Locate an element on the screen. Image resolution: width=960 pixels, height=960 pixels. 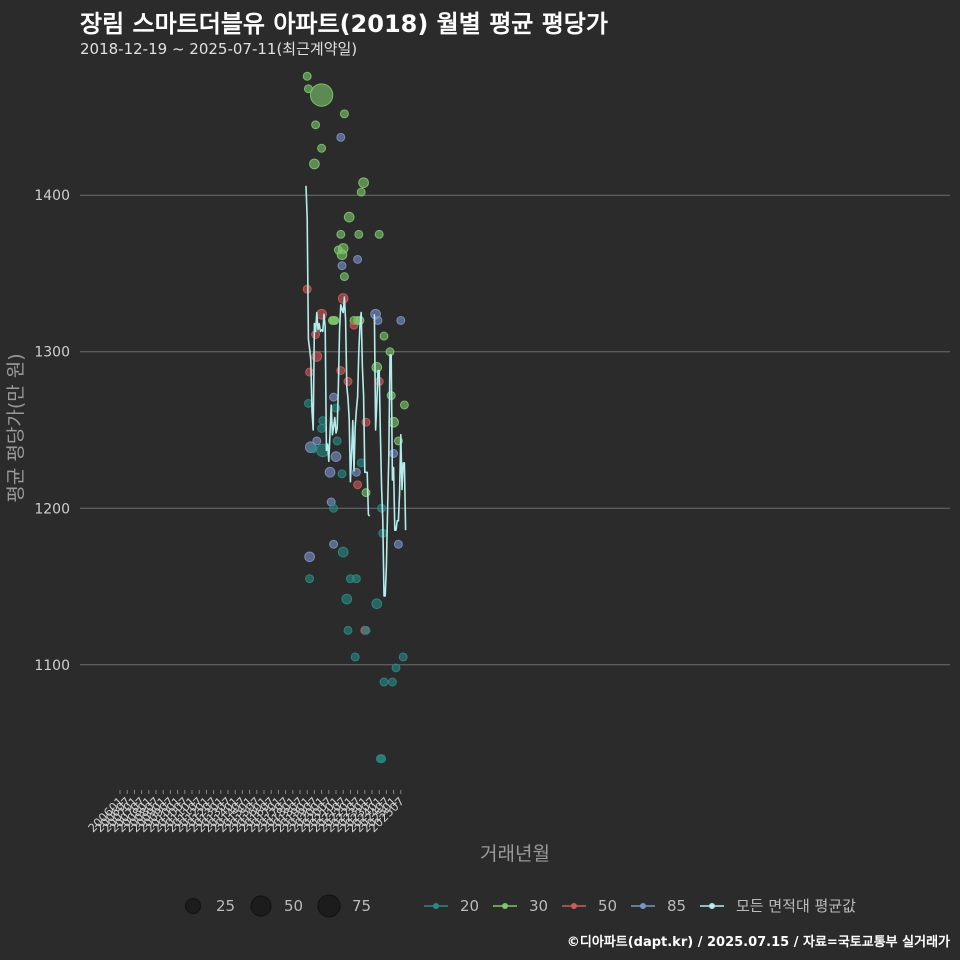
y-tick-label: 1100 is located at coordinates (52, 666).